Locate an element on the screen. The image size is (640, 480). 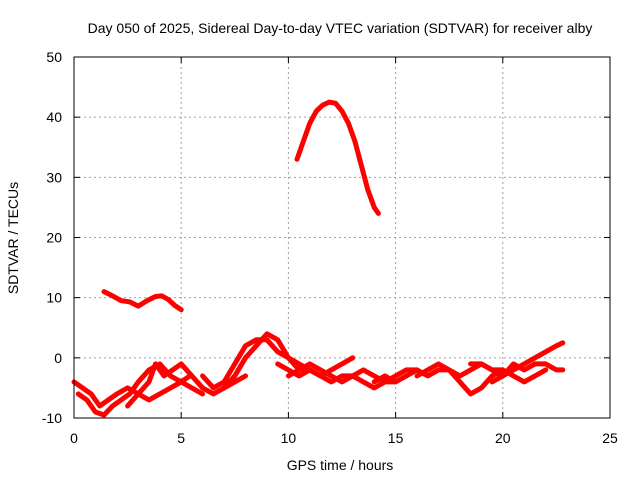
y-tick-label: 30 is located at coordinates (54, 177).